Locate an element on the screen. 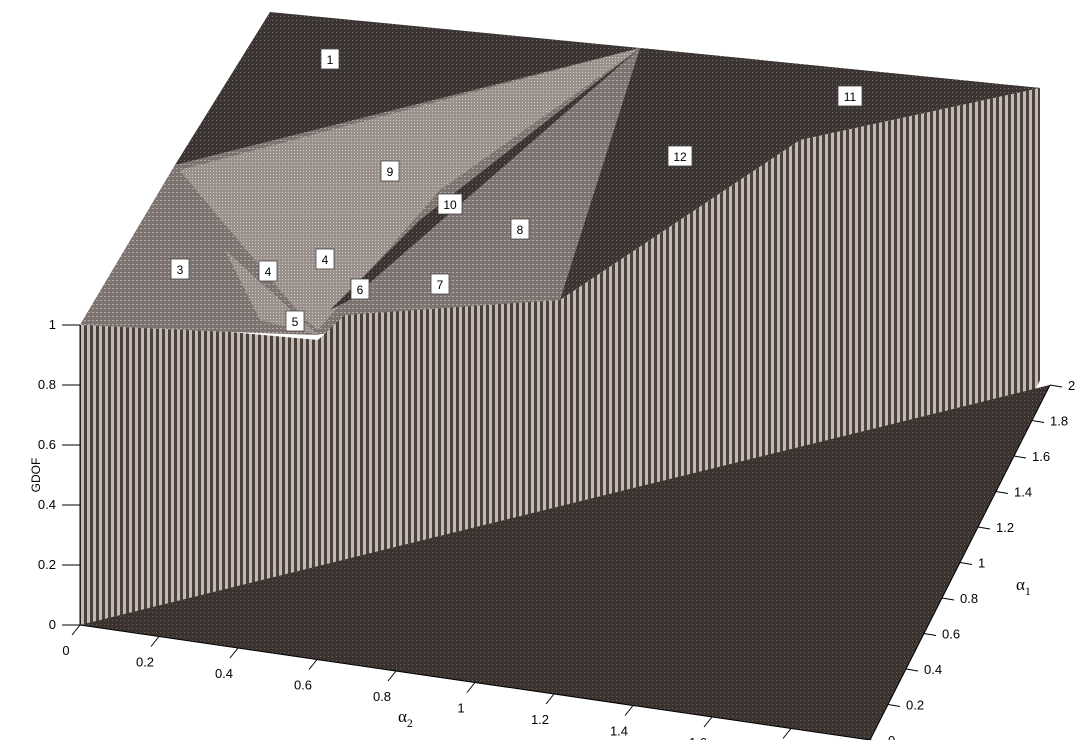  alpha1-tick-label-0.8: 0.8 is located at coordinates (969, 598).